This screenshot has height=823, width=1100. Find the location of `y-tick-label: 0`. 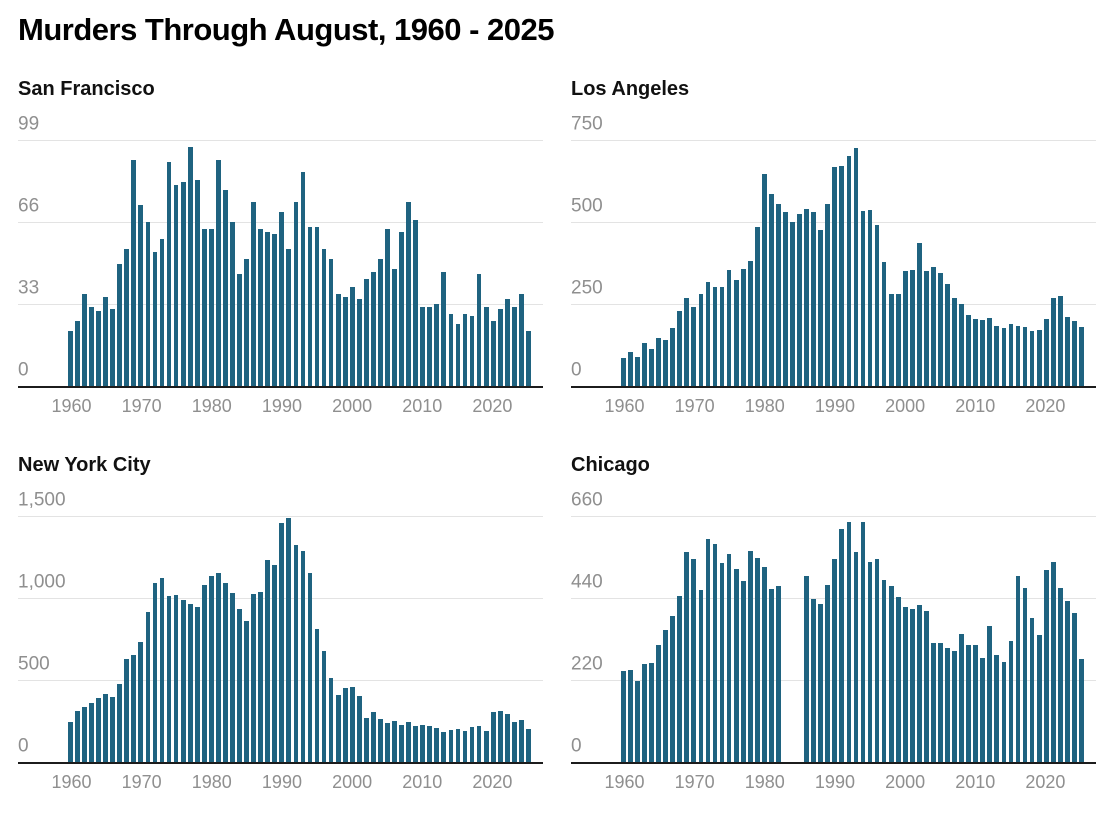

y-tick-label: 0 is located at coordinates (576, 746).